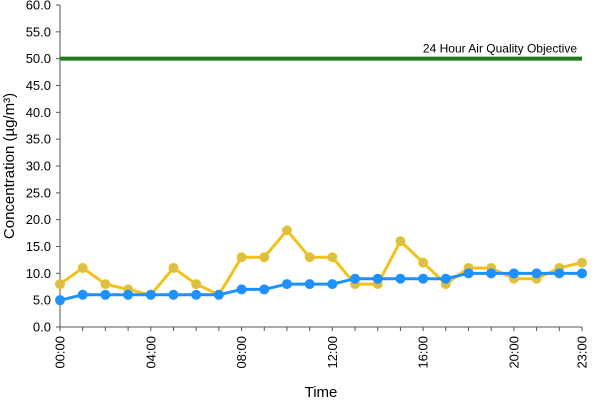  What do you see at coordinates (423, 352) in the screenshot?
I see `x-tick-label: 16:00` at bounding box center [423, 352].